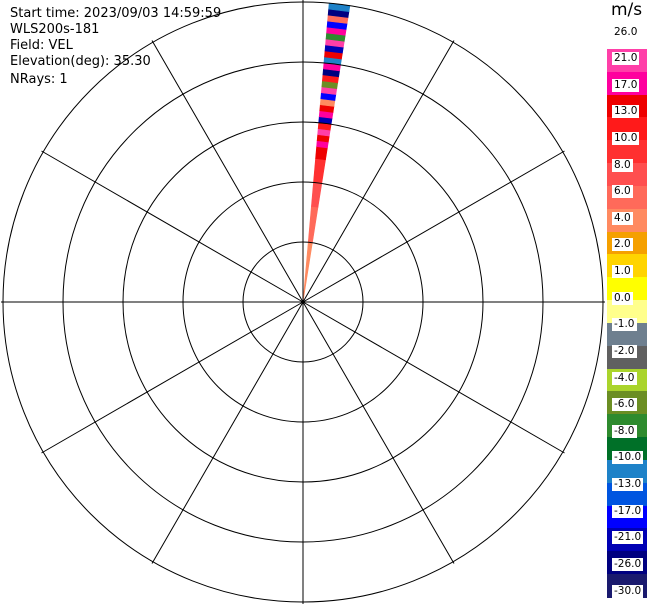 This screenshot has height=607, width=647. Describe the element at coordinates (626, 138) in the screenshot. I see `colorbar-tick-label: 10.0` at that location.